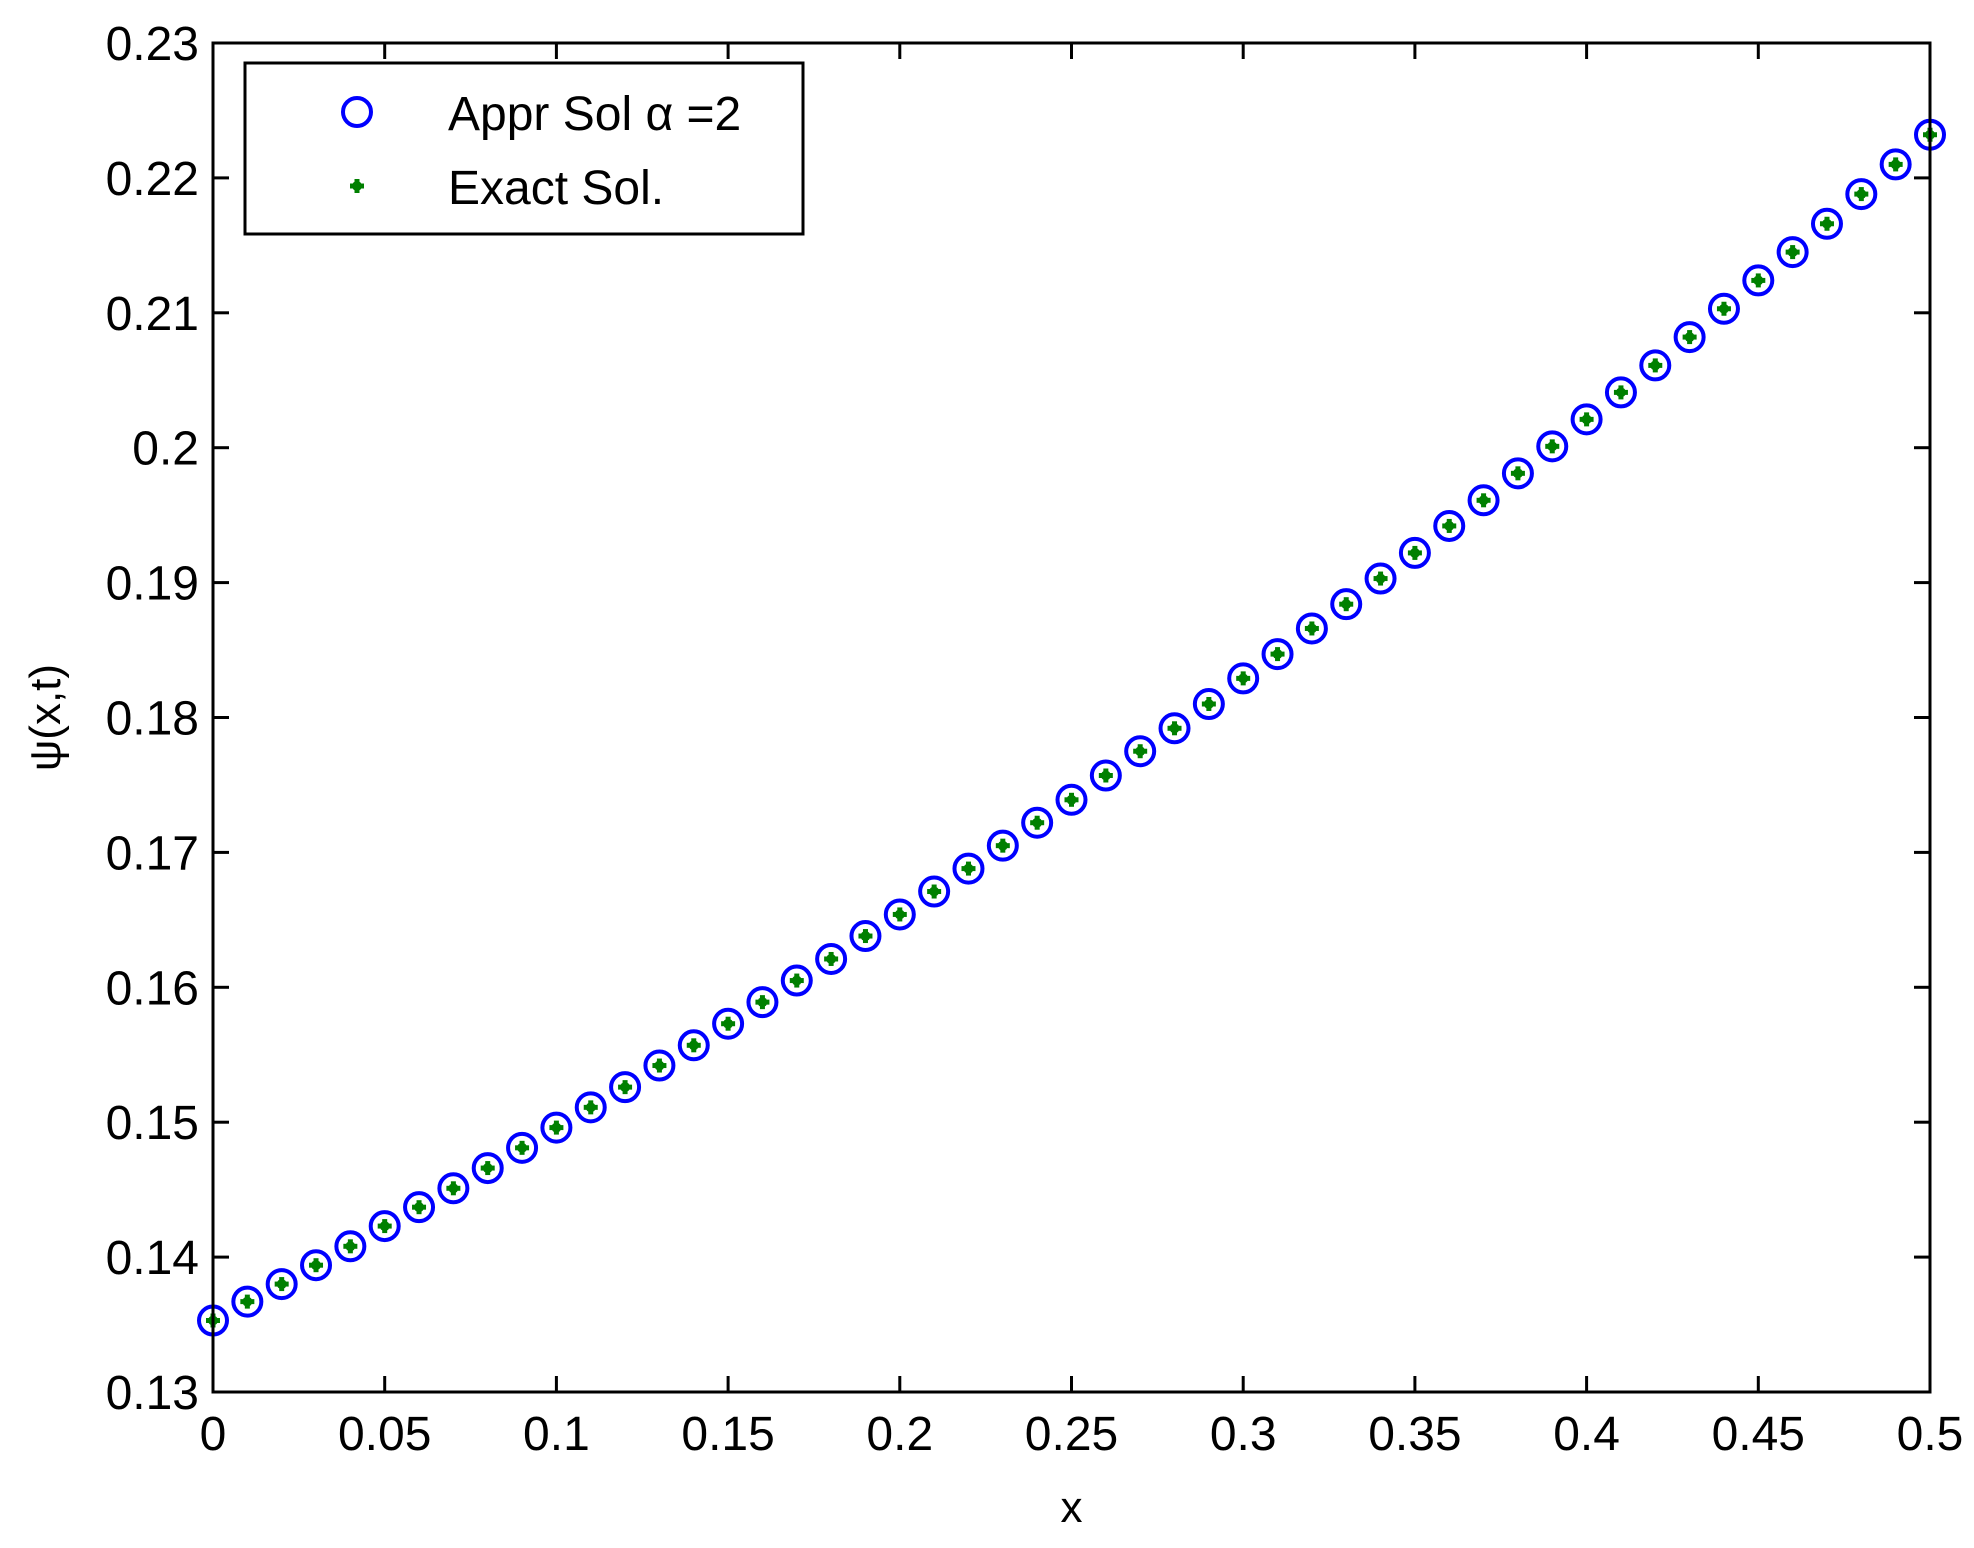 The height and width of the screenshot is (1548, 1974). I want to click on x-tick-label: 0.05, so click(384, 1434).